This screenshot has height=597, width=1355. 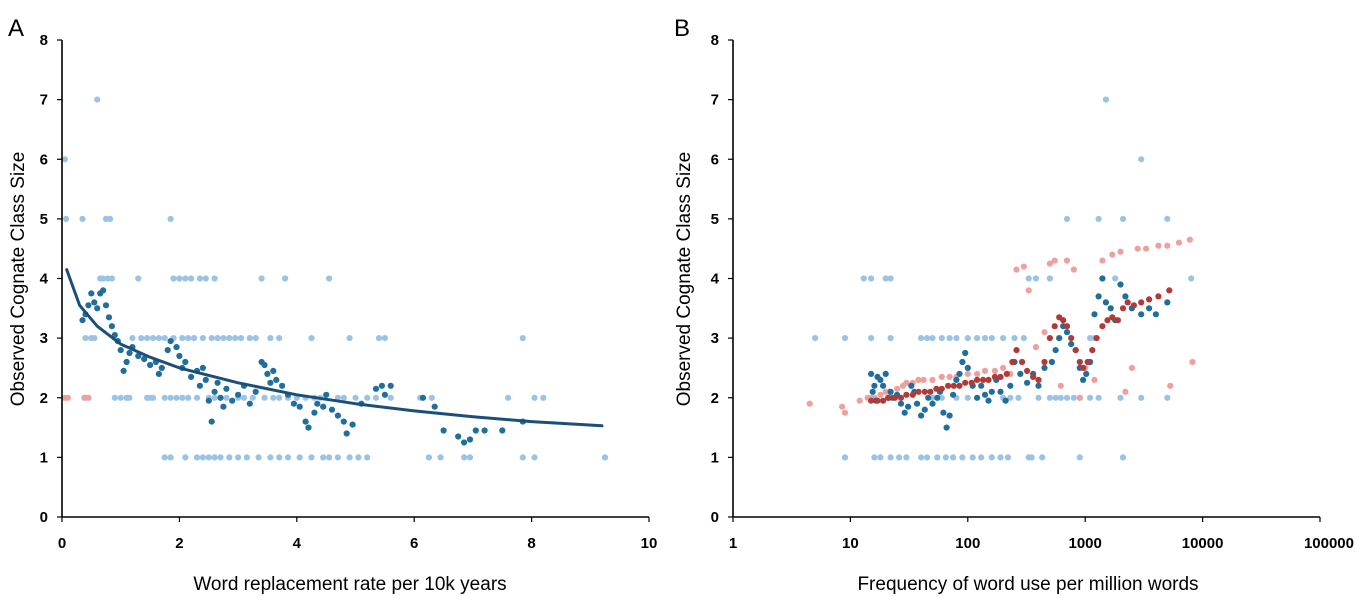 What do you see at coordinates (715, 219) in the screenshot?
I see `panel-b-y-tick-label: 5` at bounding box center [715, 219].